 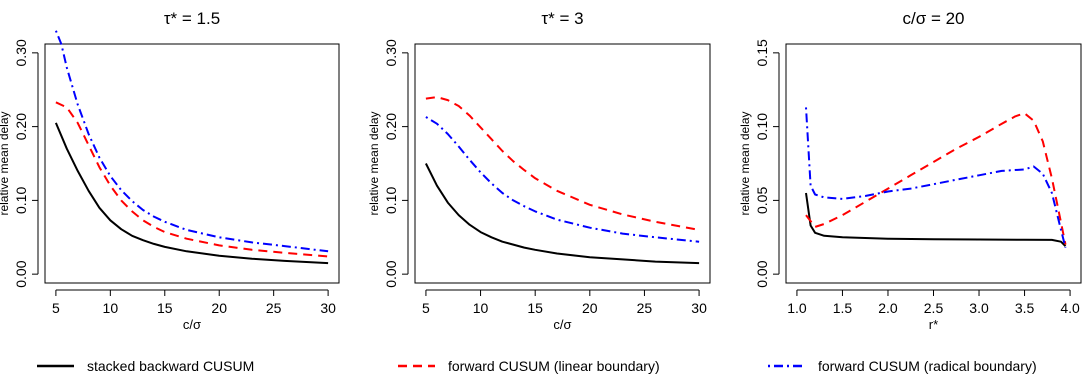 What do you see at coordinates (934, 308) in the screenshot?
I see `x-tick-label: 2.5` at bounding box center [934, 308].